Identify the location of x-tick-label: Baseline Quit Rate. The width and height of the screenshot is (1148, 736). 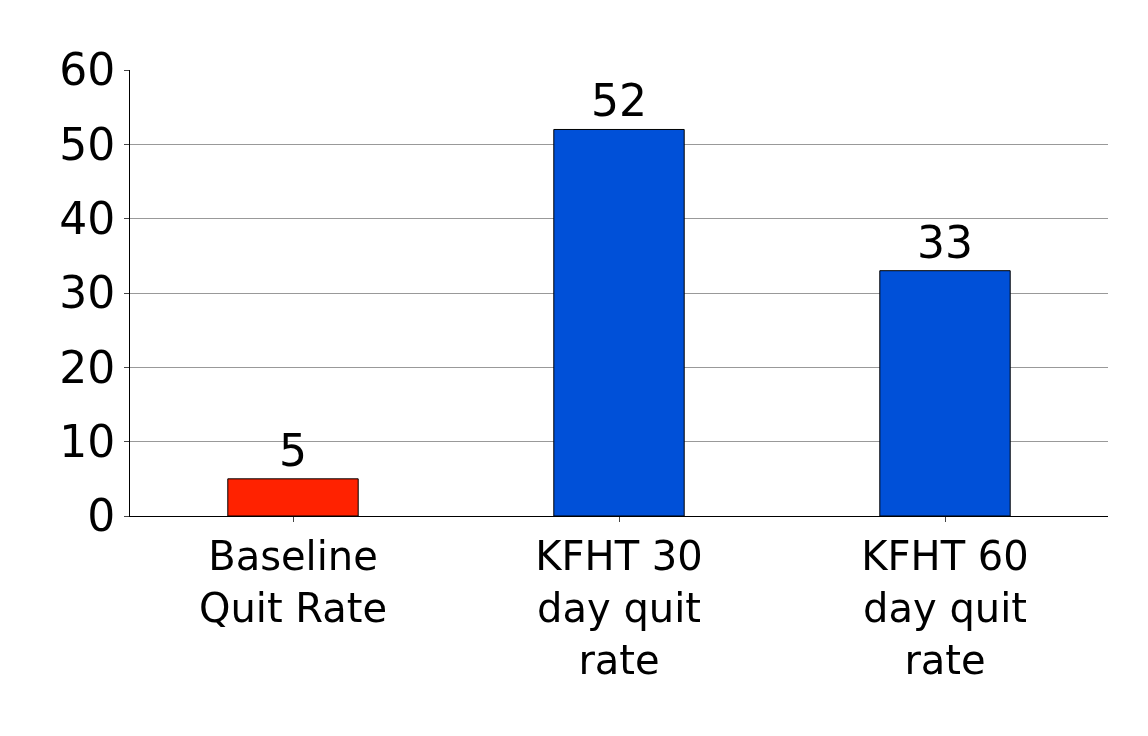
(293, 582).